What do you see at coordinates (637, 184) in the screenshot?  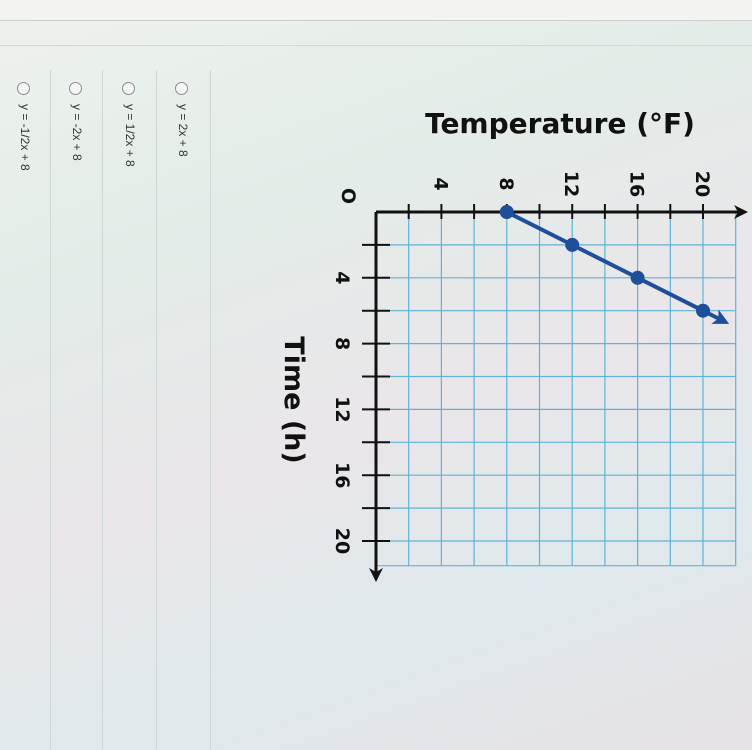 I see `y-tick-label: 16` at bounding box center [637, 184].